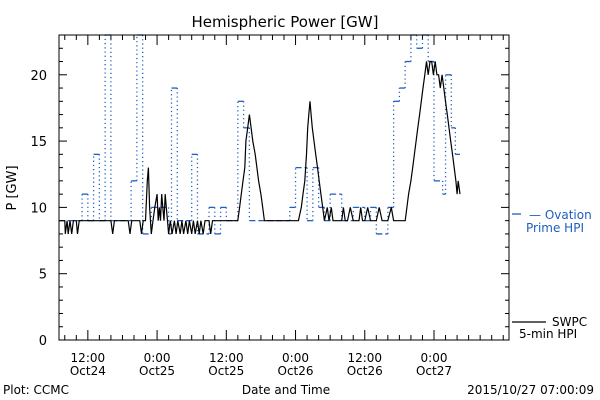 The image size is (600, 400). I want to click on legend-ovation-line1: — Ovation, so click(560, 215).